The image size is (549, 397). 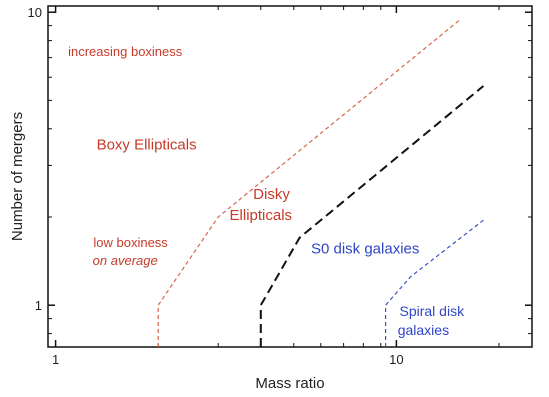 I want to click on annotation-spiral1: Spiral disk, so click(x=433, y=311).